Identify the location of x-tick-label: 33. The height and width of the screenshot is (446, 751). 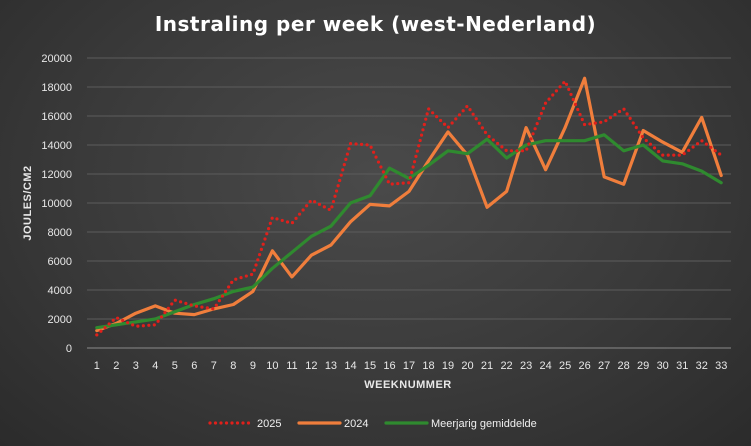
(721, 366).